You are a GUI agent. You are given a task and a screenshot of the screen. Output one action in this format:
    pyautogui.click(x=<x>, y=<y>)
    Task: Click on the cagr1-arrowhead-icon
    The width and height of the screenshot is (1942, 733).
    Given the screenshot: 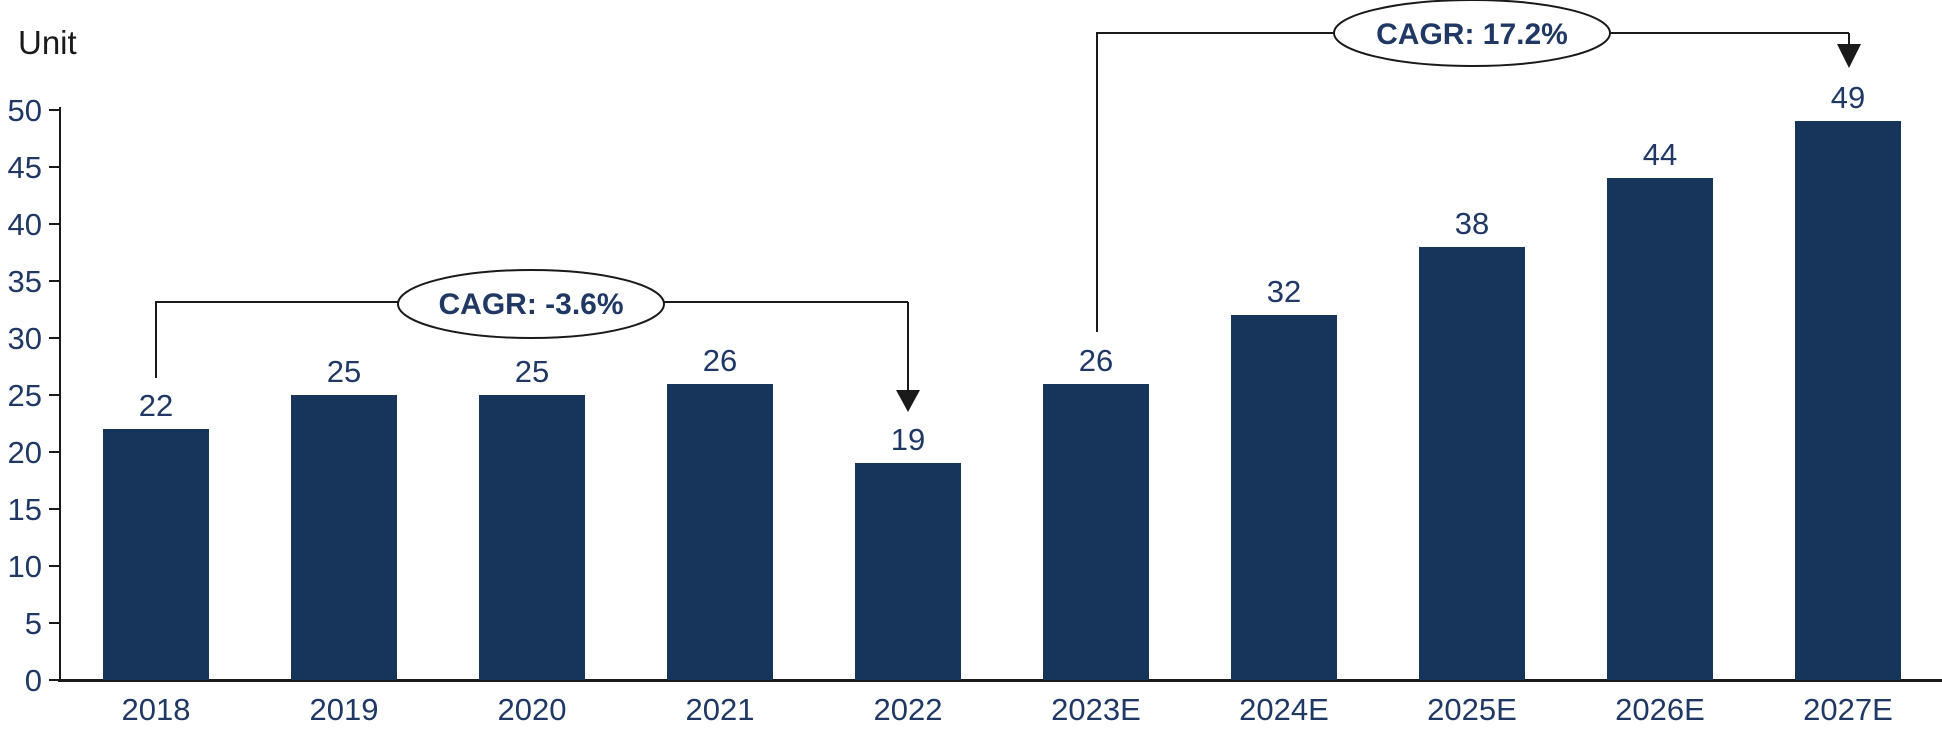 What is the action you would take?
    pyautogui.click(x=908, y=401)
    